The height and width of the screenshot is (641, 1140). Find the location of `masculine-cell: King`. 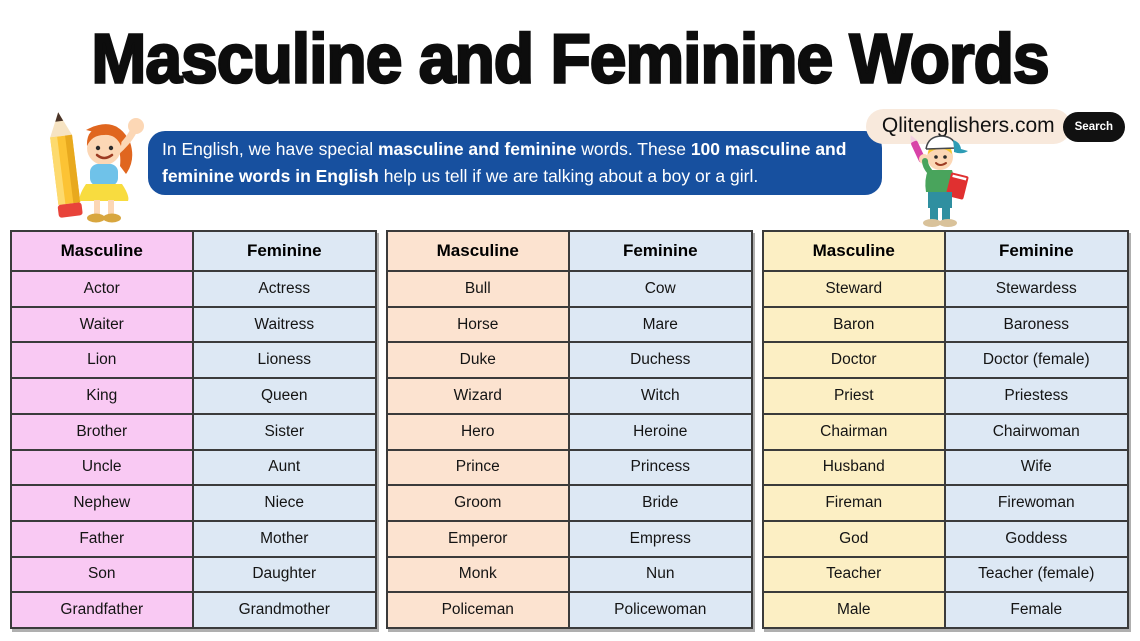

masculine-cell: King is located at coordinates (103, 396).